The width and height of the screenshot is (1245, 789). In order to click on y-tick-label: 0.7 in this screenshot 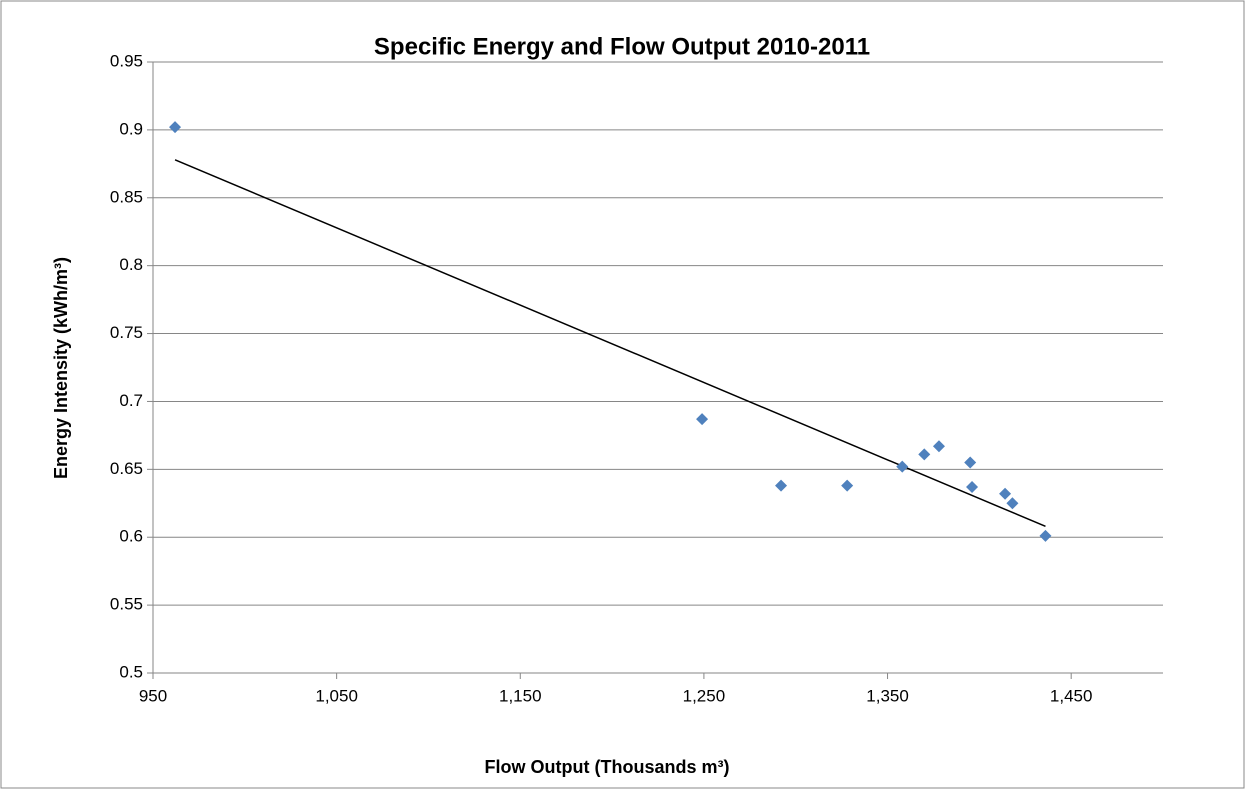, I will do `click(131, 400)`.